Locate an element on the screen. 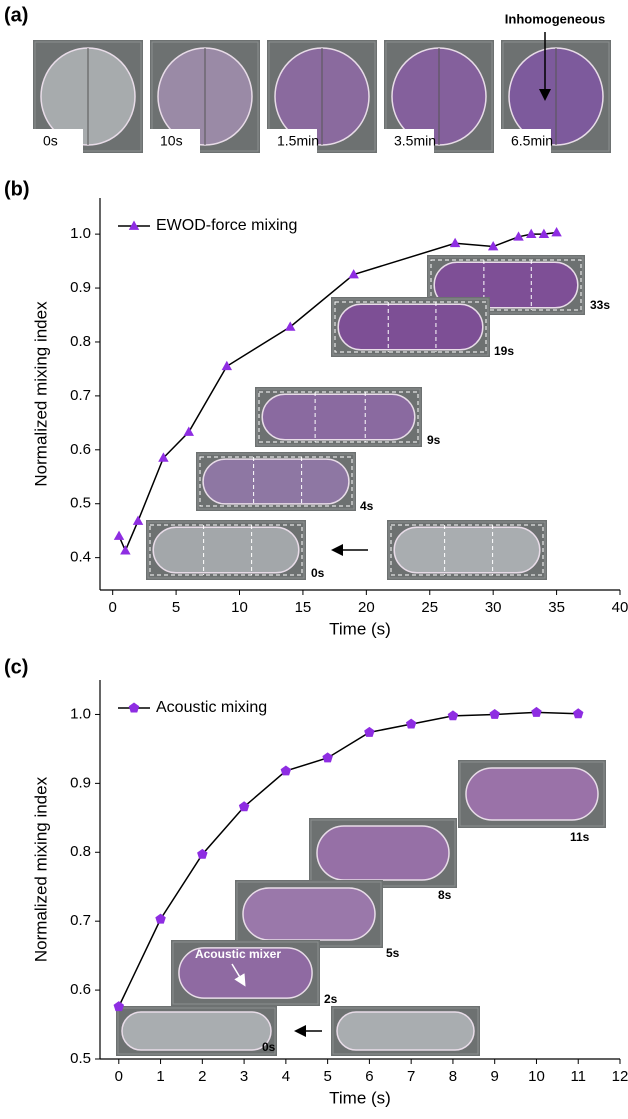 The image size is (628, 1119). x-tick-label: 40 is located at coordinates (620, 607).